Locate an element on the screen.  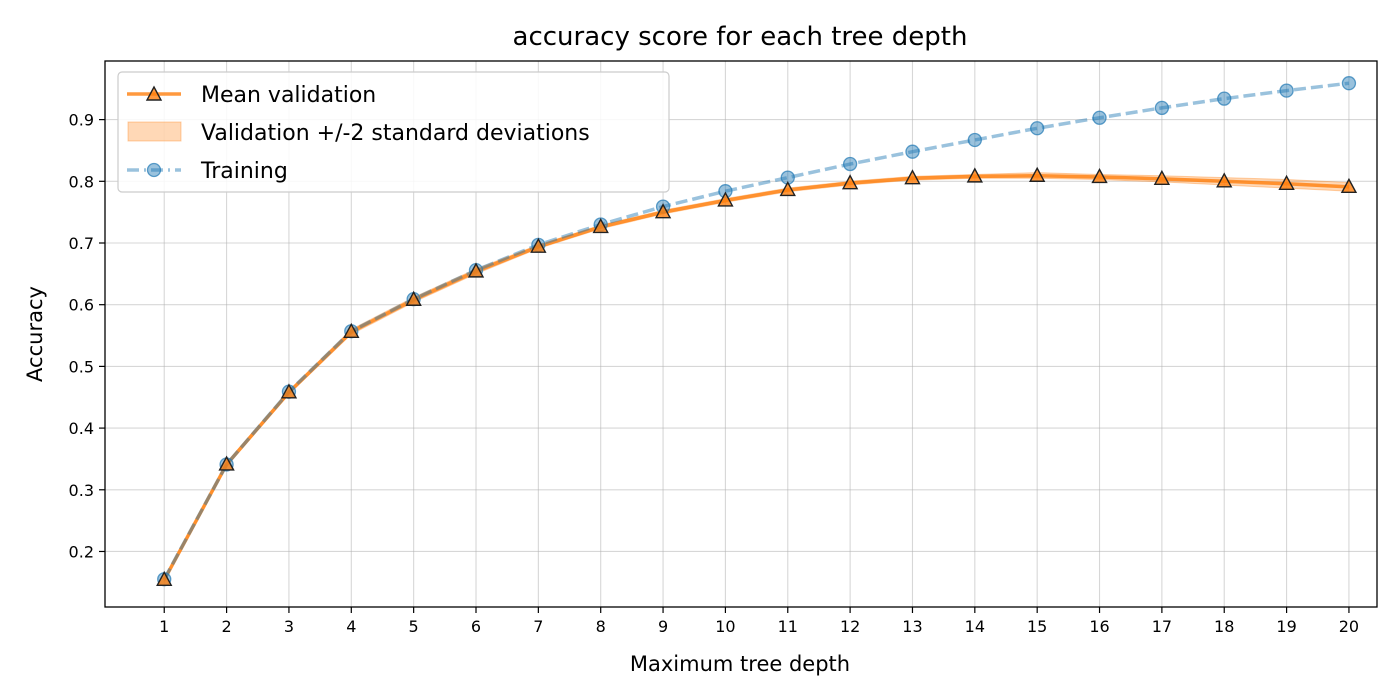
x-tick-label: 3 is located at coordinates (289, 626).